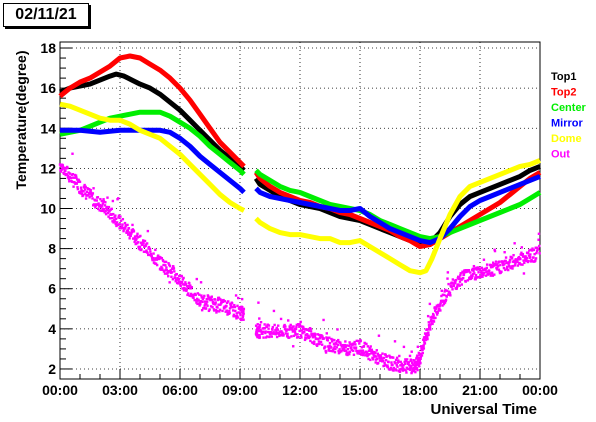 This screenshot has height=422, width=596. What do you see at coordinates (120, 390) in the screenshot?
I see `x-tick-label: 03:00` at bounding box center [120, 390].